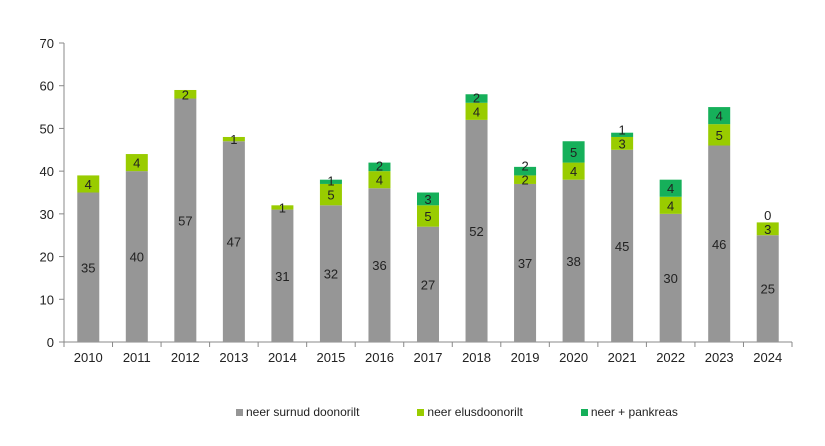 The width and height of the screenshot is (825, 446). I want to click on legend-item: neer surnud doonorilt, so click(297, 412).